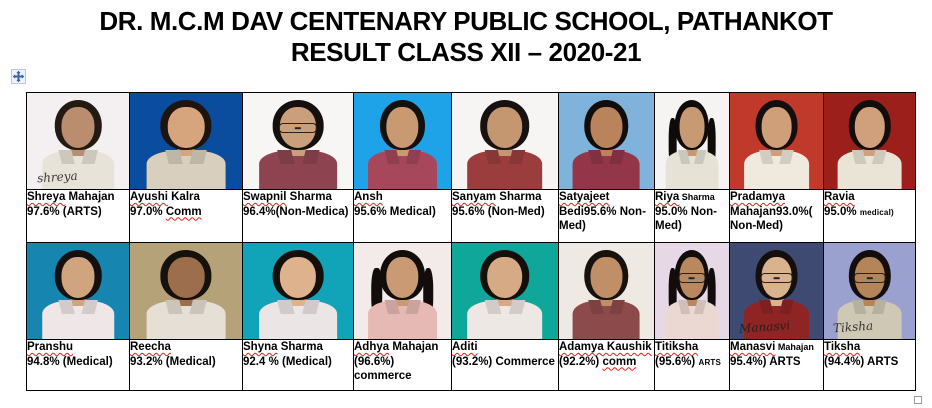  Describe the element at coordinates (753, 347) in the screenshot. I see `misspelled-word: Manasvi` at that location.